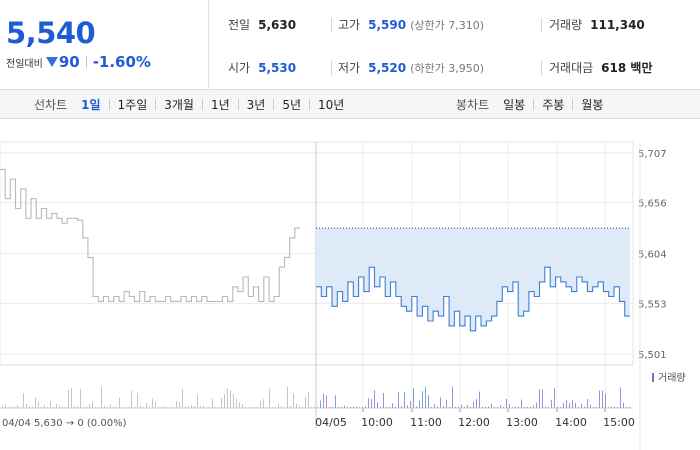 This screenshot has height=450, width=700. I want to click on tab-monthly-candle: 월봉, so click(592, 105).